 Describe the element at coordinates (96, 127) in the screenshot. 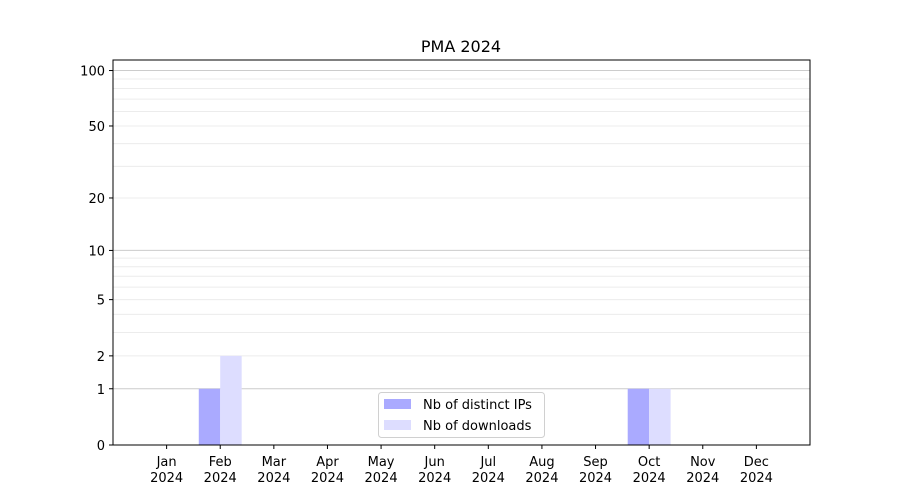

I see `y-tick-label: 50` at that location.